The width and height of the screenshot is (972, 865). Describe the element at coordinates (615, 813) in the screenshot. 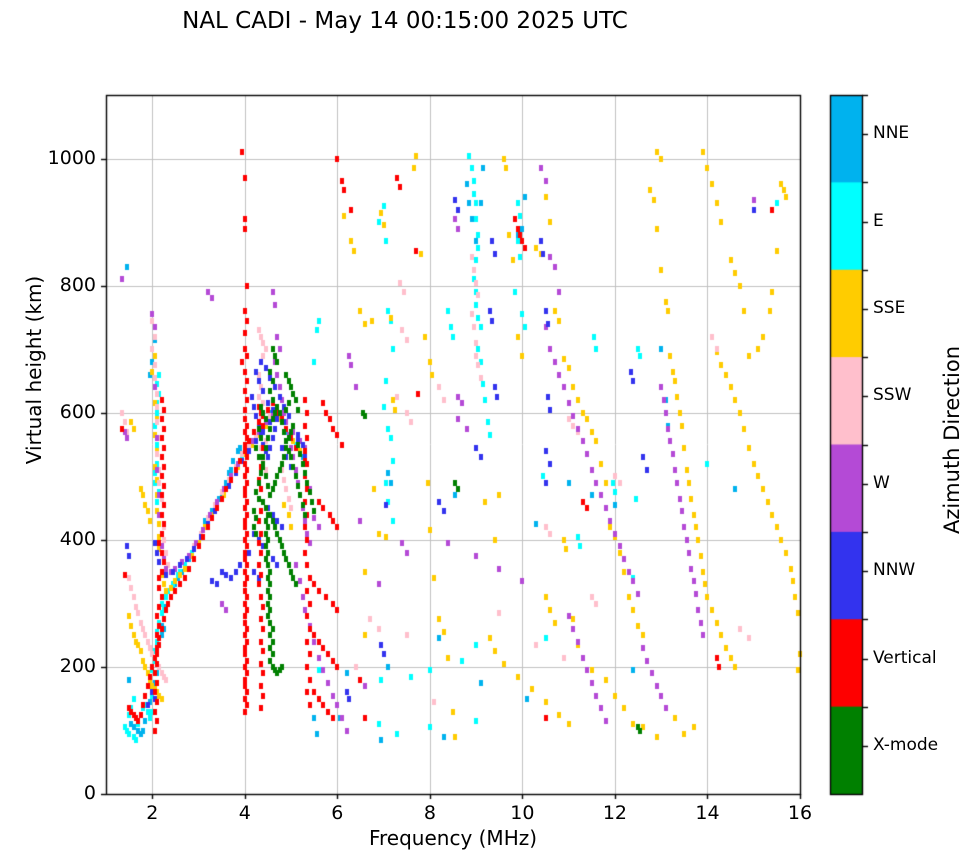

I see `x-tick-label: 12` at that location.